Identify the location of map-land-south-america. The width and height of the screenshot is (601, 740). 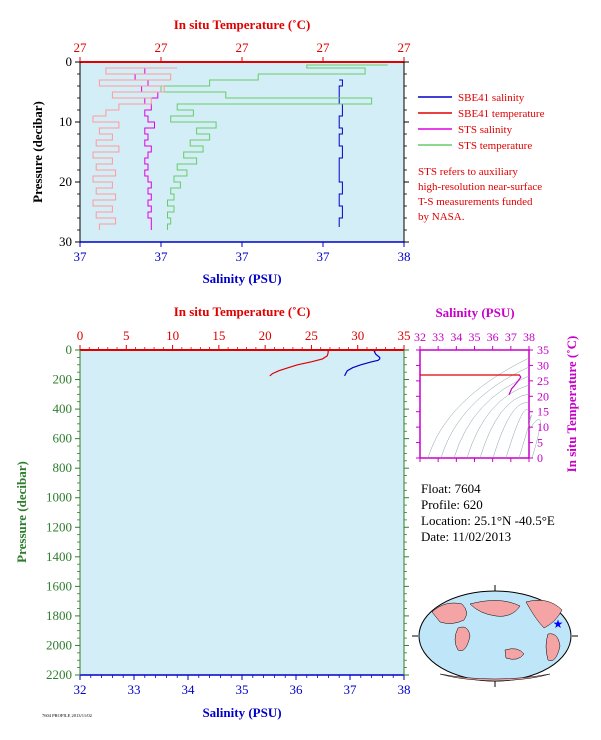
(553, 647).